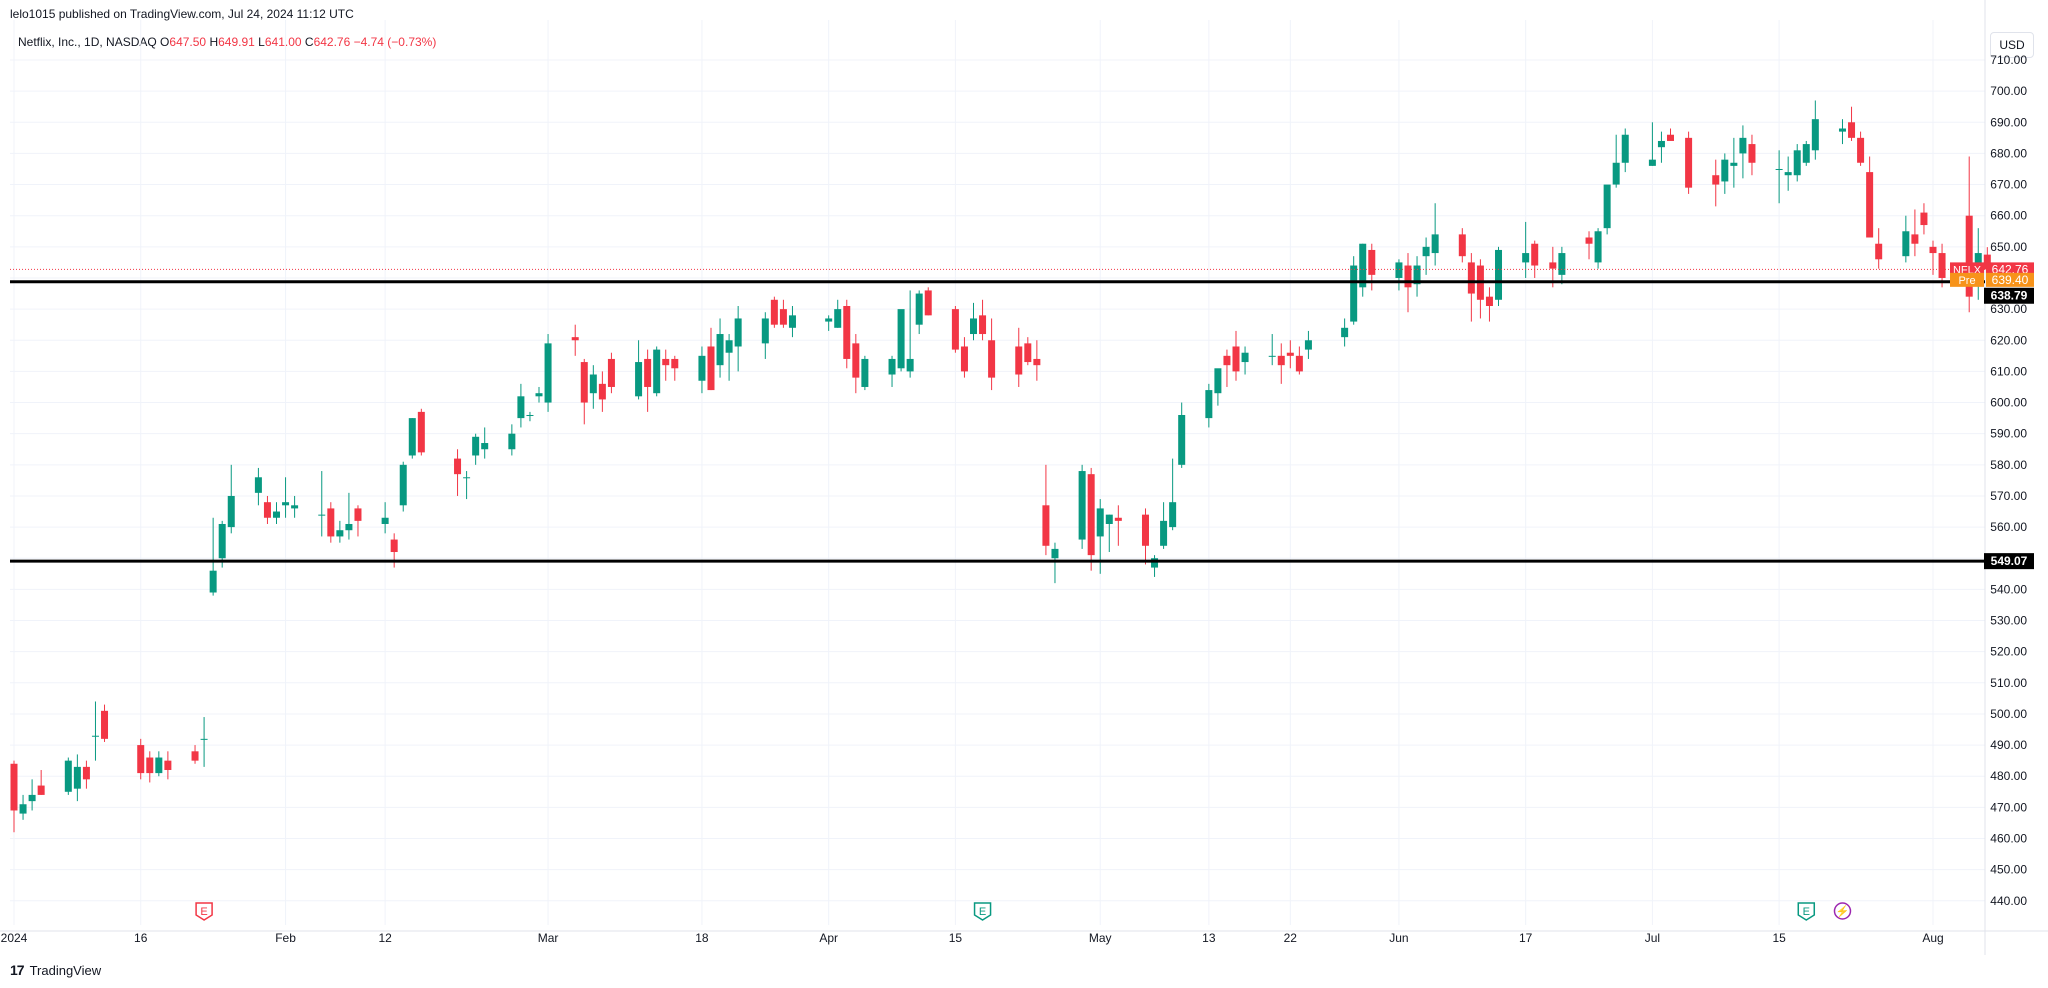 This screenshot has height=988, width=2048. What do you see at coordinates (2008, 434) in the screenshot?
I see `y-tick-label: 590.00` at bounding box center [2008, 434].